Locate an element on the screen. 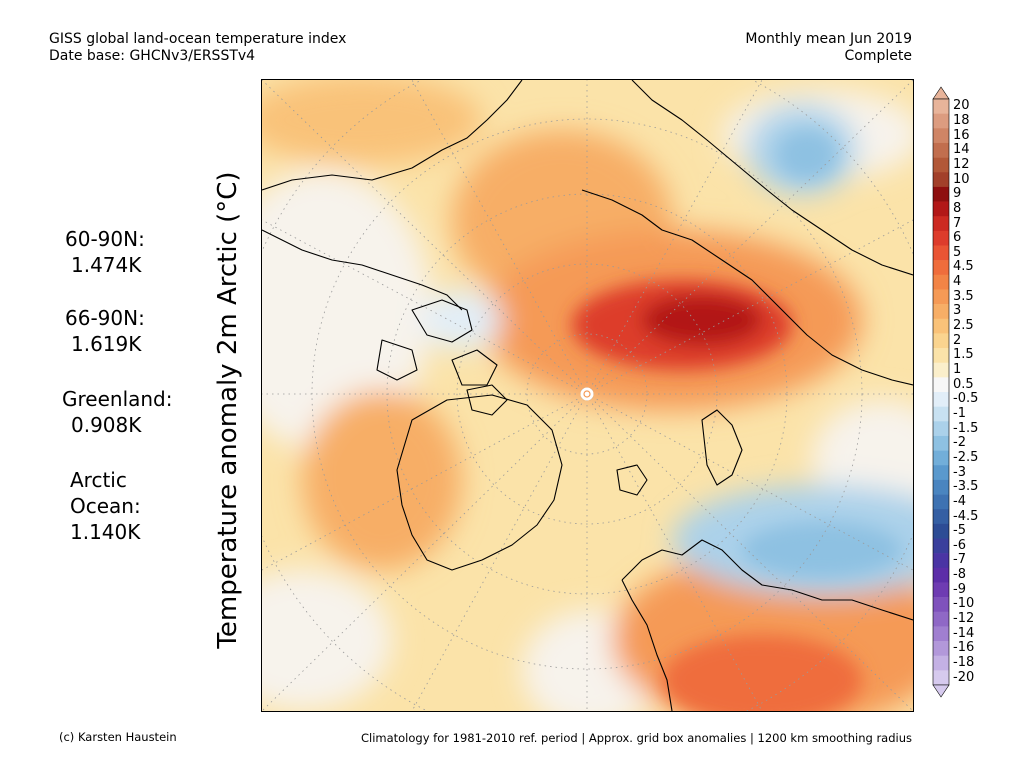 The image size is (1024, 768). colorbar-top-arrow is located at coordinates (941, 93).